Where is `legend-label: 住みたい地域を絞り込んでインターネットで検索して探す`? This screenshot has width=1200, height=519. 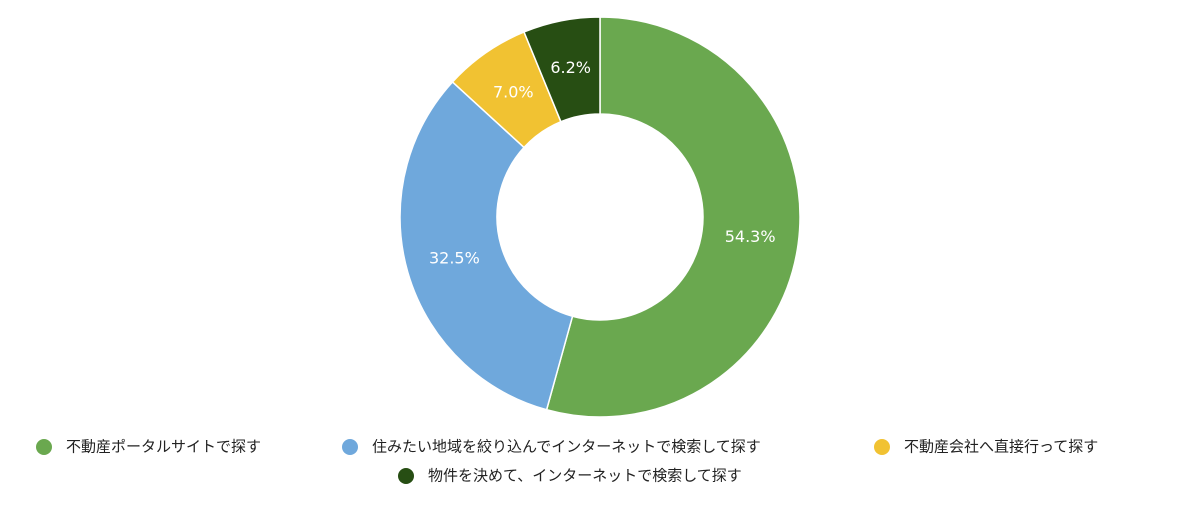
legend-label: 住みたい地域を絞り込んでインターネットで検索して探す is located at coordinates (566, 447).